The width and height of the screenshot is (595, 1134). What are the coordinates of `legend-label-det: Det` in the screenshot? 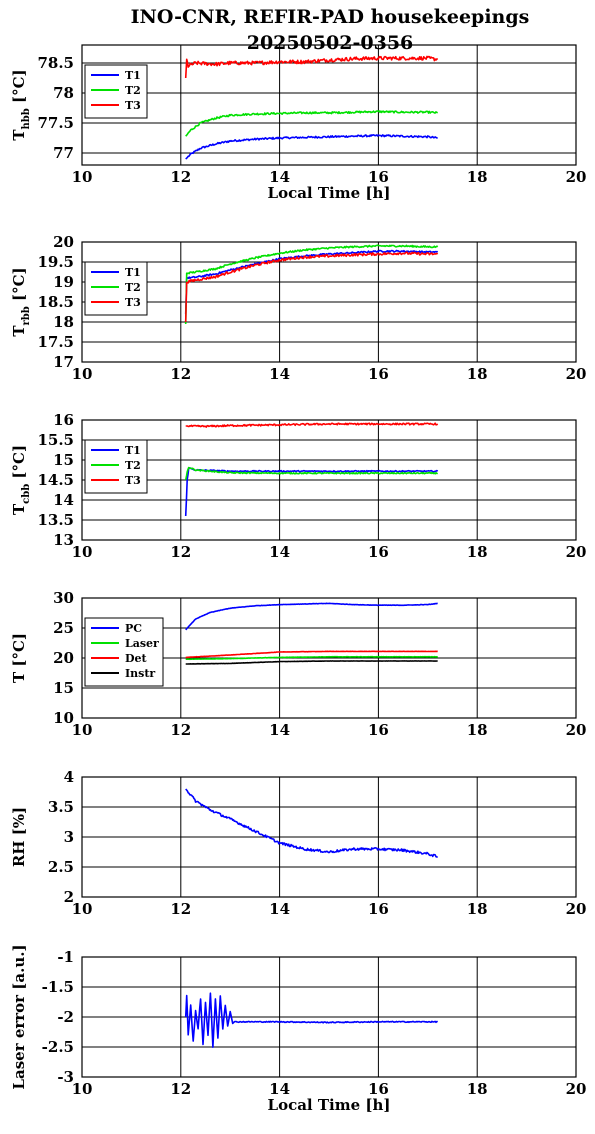 It's located at (136, 658).